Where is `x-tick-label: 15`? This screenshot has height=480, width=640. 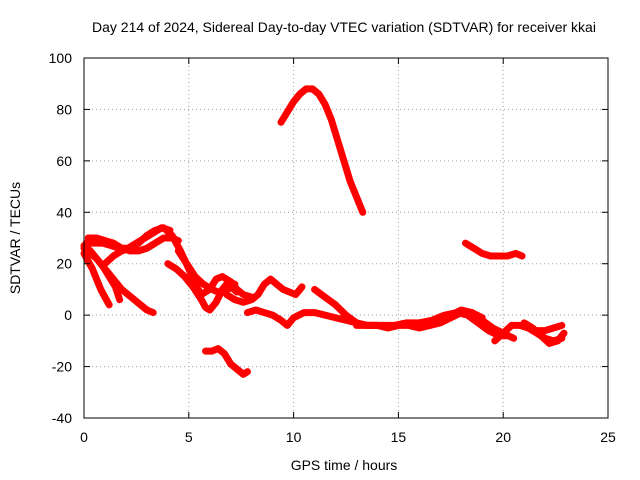 x-tick-label: 15 is located at coordinates (399, 437).